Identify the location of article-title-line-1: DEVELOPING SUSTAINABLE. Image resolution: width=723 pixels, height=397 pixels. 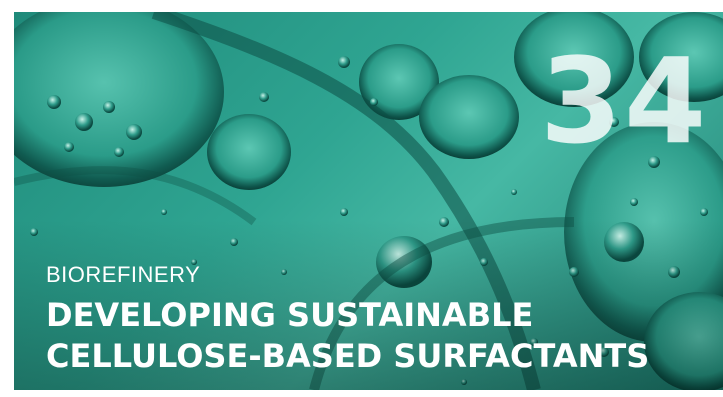
(290, 315).